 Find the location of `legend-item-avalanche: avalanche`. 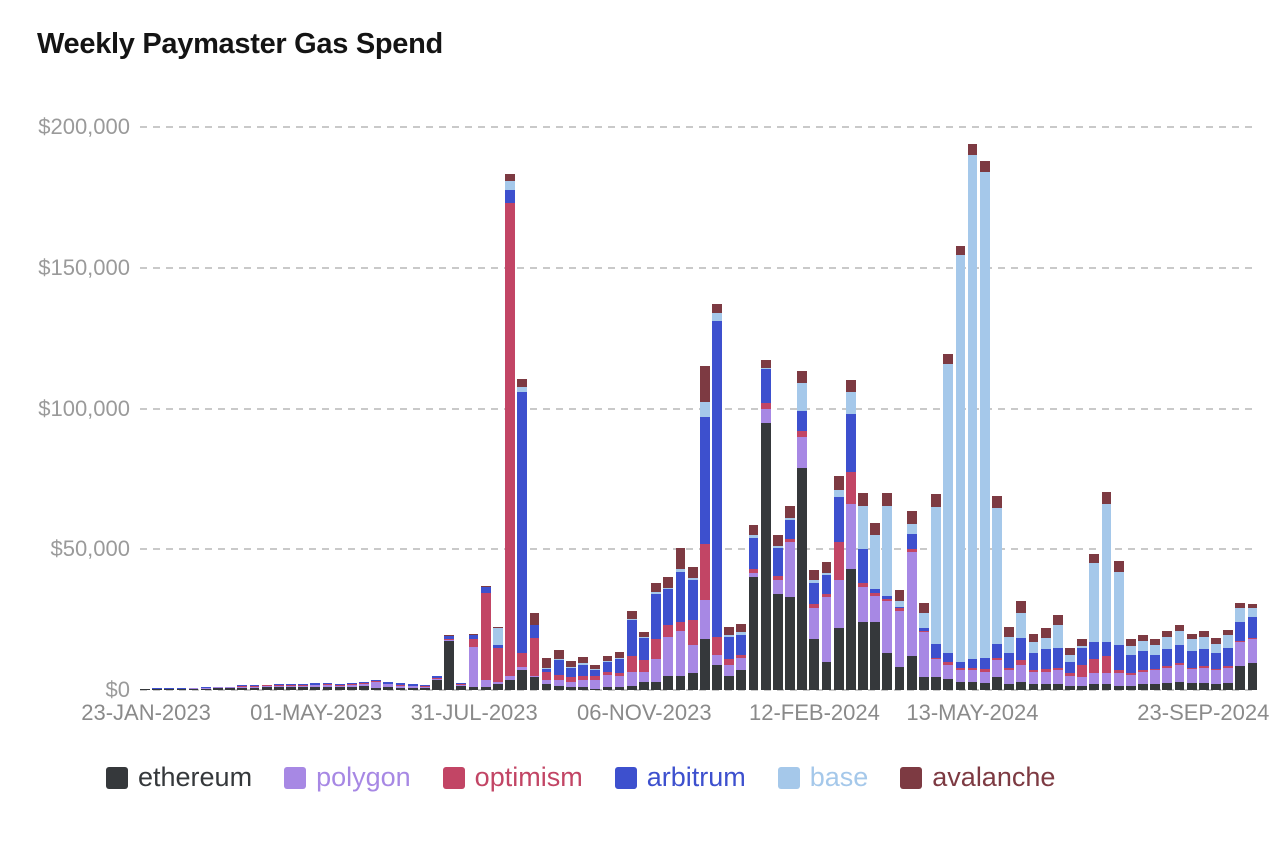

legend-item-avalanche: avalanche is located at coordinates (977, 777).